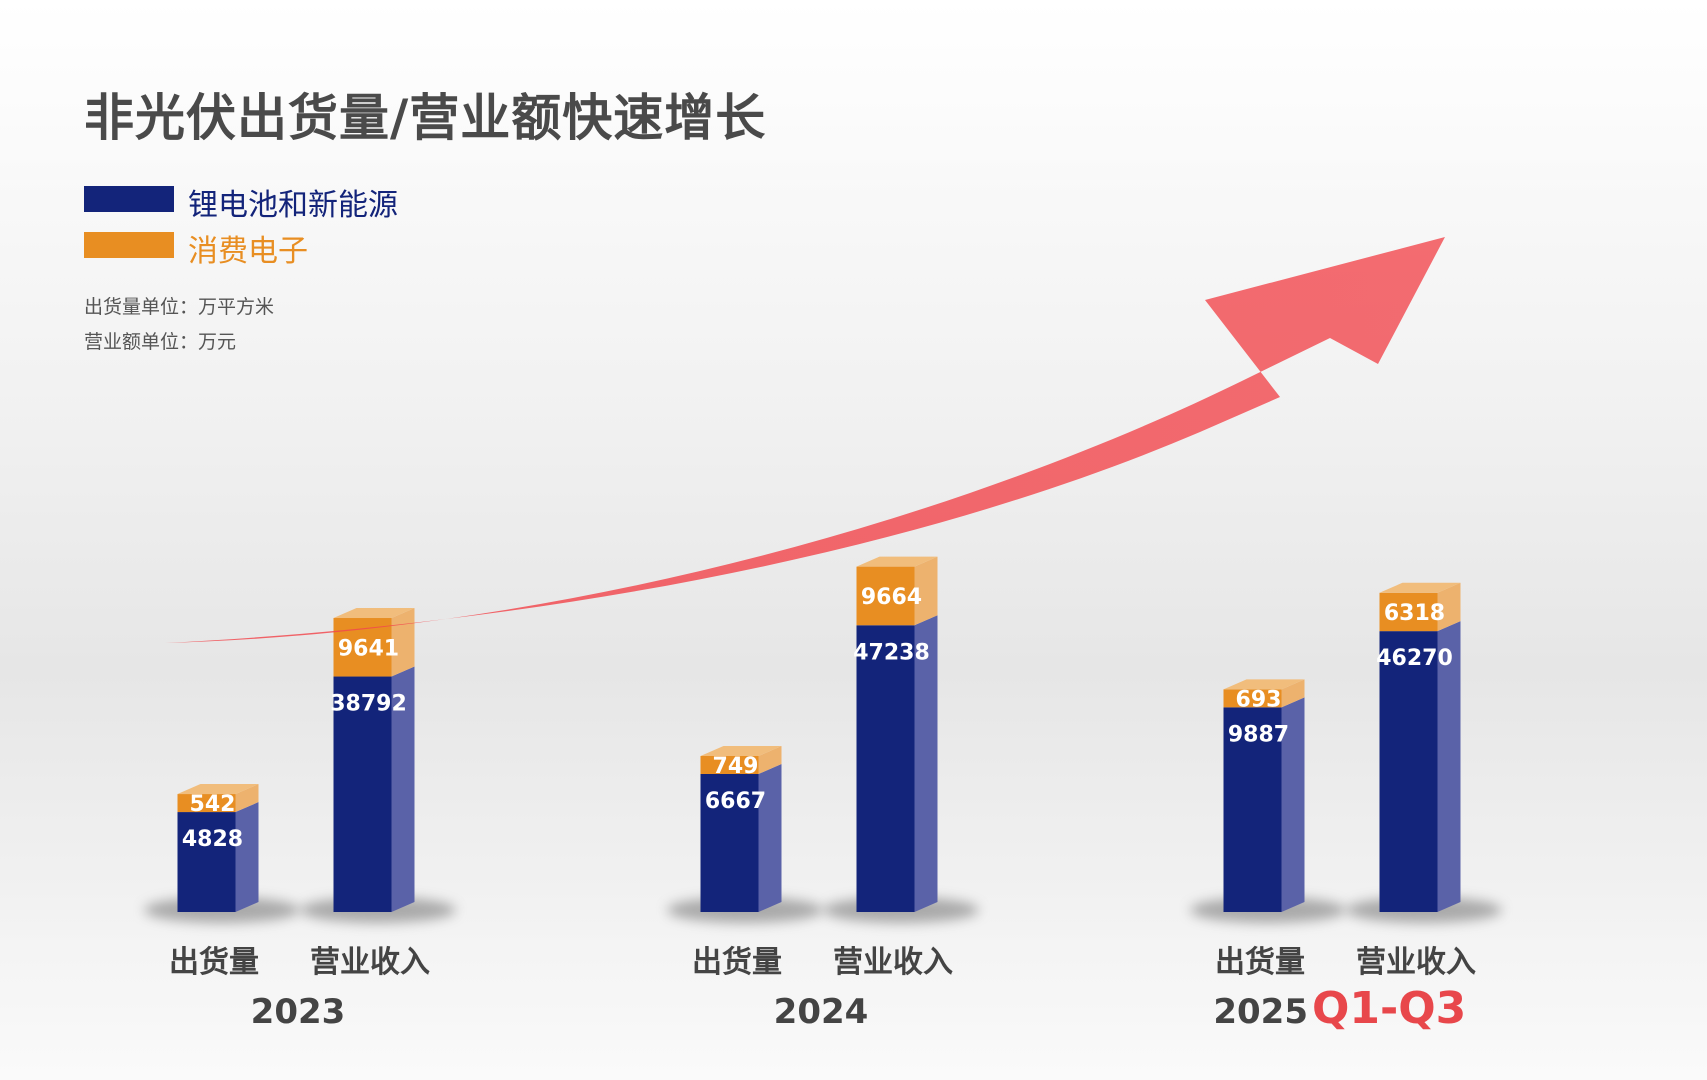 The width and height of the screenshot is (1707, 1080). I want to click on bar-2024-revenue-consumer-side, so click(926, 591).